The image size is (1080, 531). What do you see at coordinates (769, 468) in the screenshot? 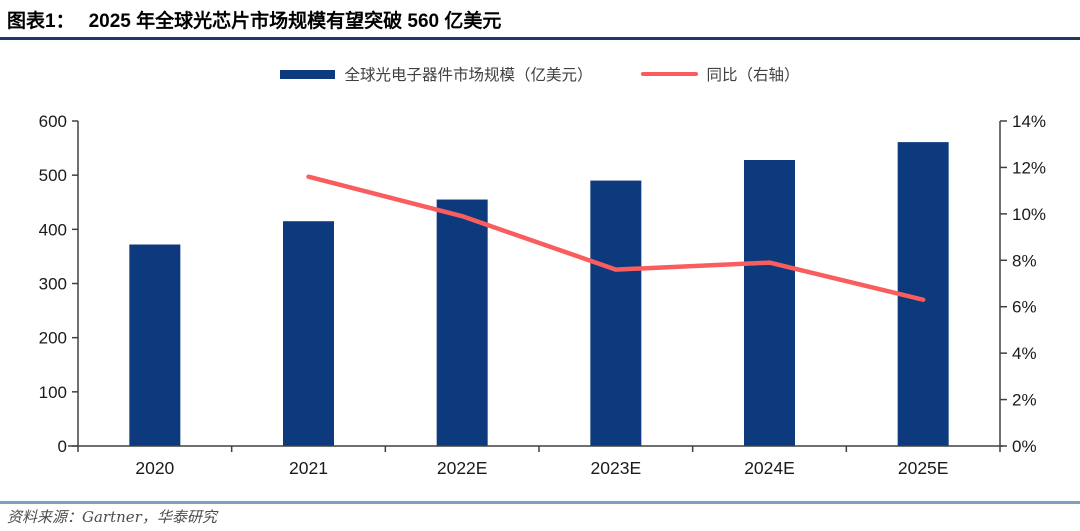
I see `x-axis-label-2024E: 2024E` at bounding box center [769, 468].